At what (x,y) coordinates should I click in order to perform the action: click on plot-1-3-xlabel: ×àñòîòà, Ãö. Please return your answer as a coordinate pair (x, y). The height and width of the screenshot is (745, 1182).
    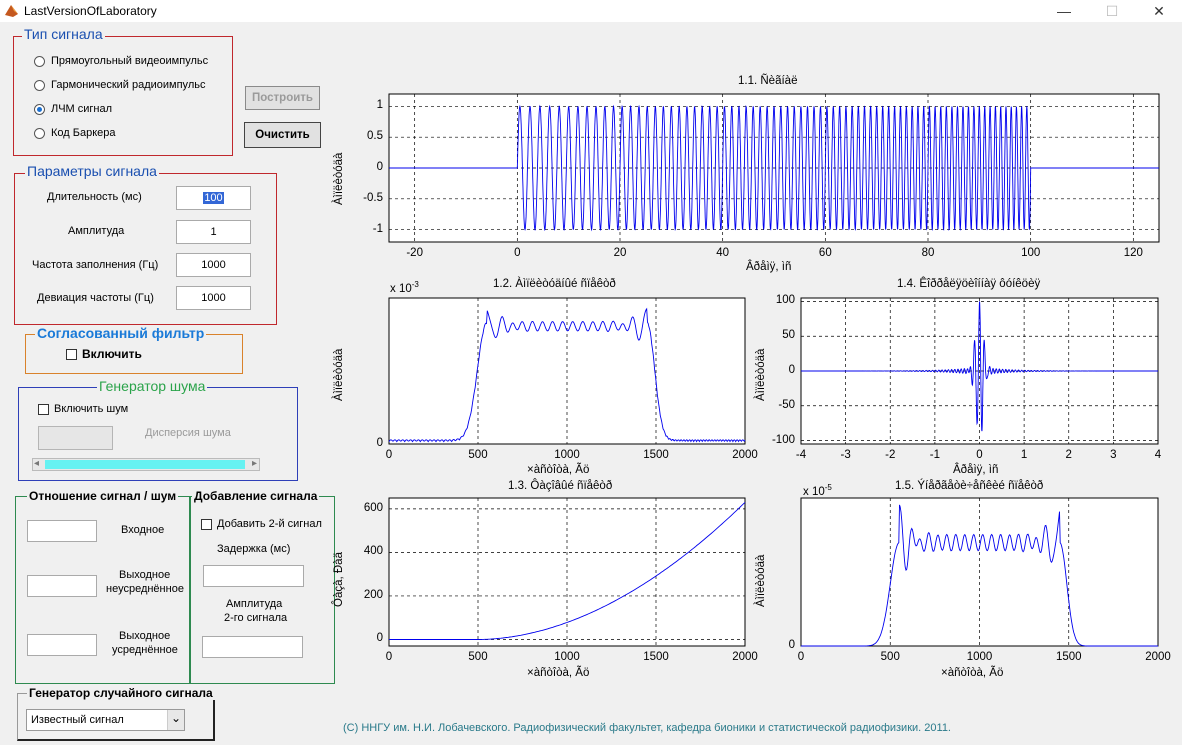
    Looking at the image, I should click on (558, 673).